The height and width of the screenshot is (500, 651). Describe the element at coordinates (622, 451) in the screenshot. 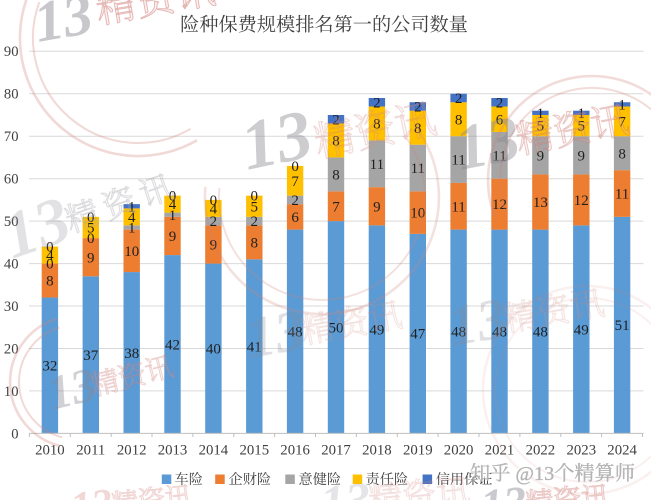

I see `svg-text: 2024` at that location.